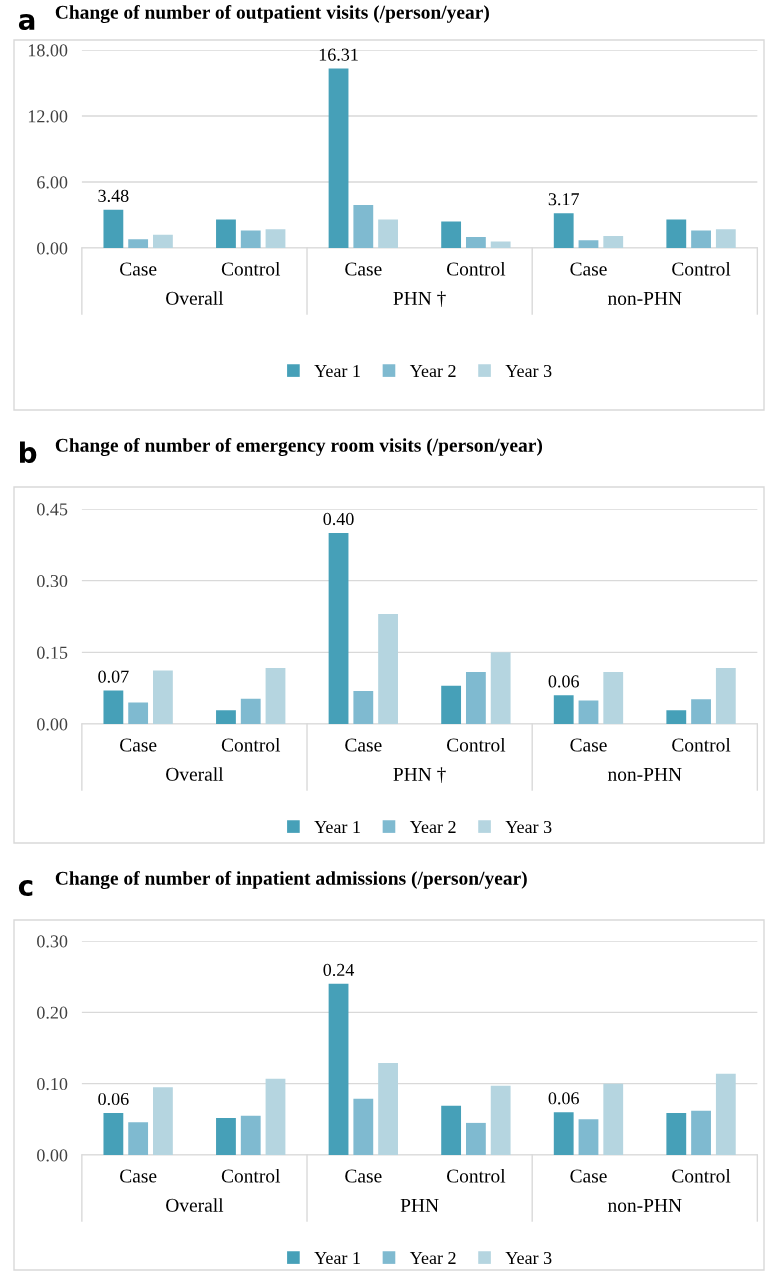  I want to click on text: c, so click(25, 888).